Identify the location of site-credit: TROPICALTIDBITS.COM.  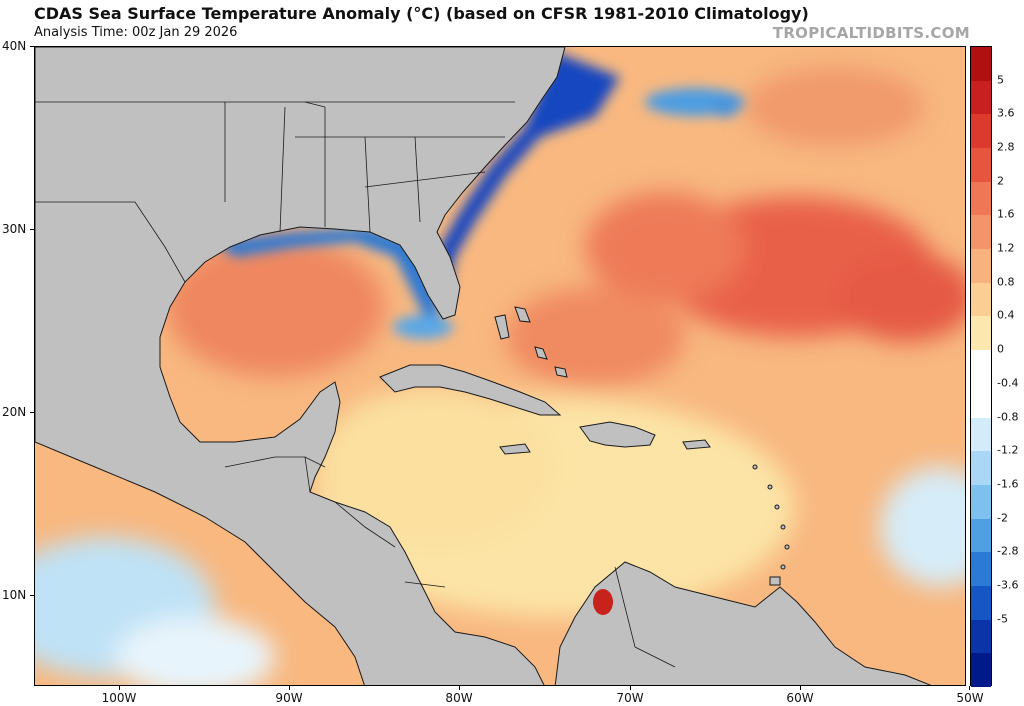
(871, 33).